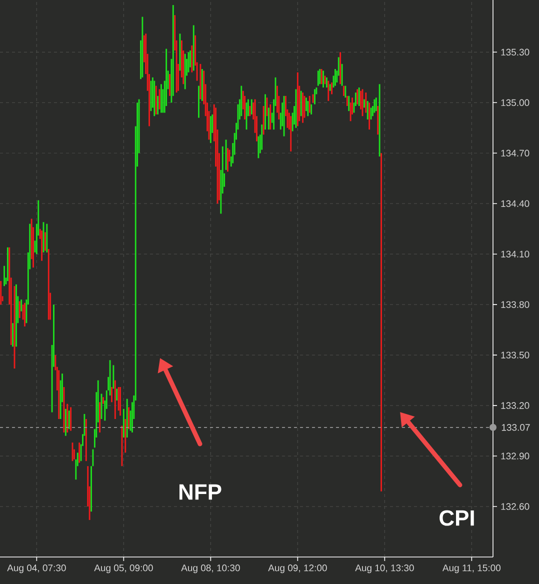  Describe the element at coordinates (384, 569) in the screenshot. I see `x-tick-label: Aug 10, 13:30` at that location.